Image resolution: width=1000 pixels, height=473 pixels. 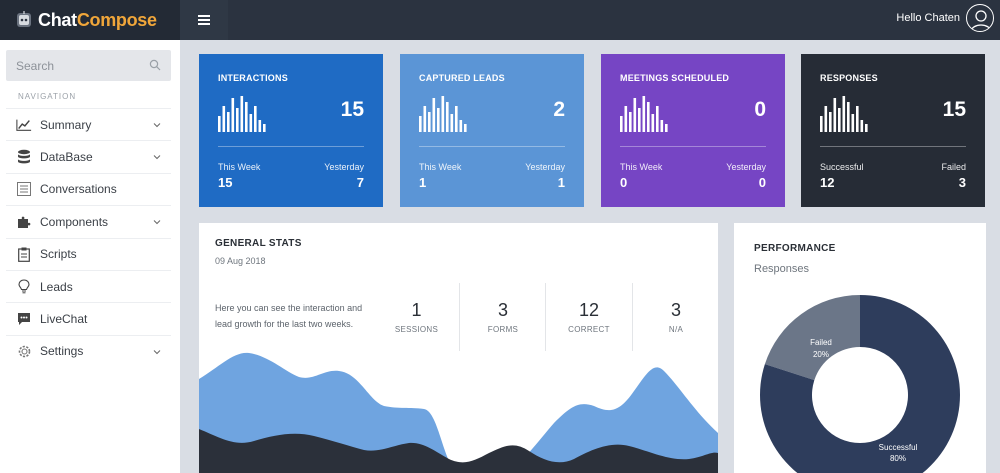 I want to click on sidebar-item-scripts: Scripts, so click(x=88, y=253).